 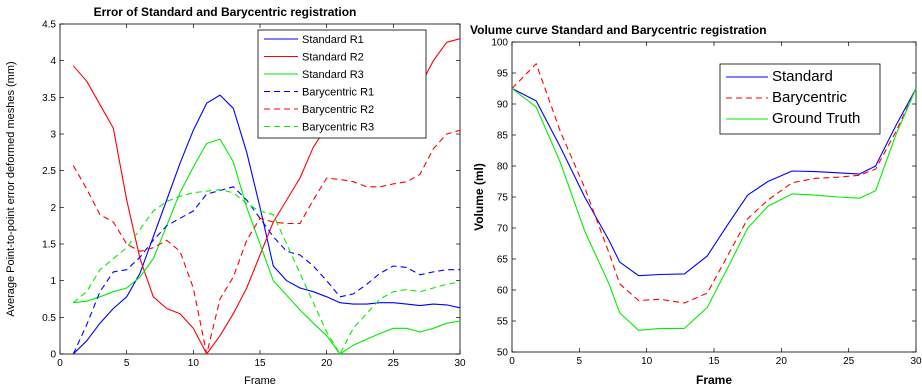 What do you see at coordinates (49, 25) in the screenshot?
I see `y-tick-label: 4.5` at bounding box center [49, 25].